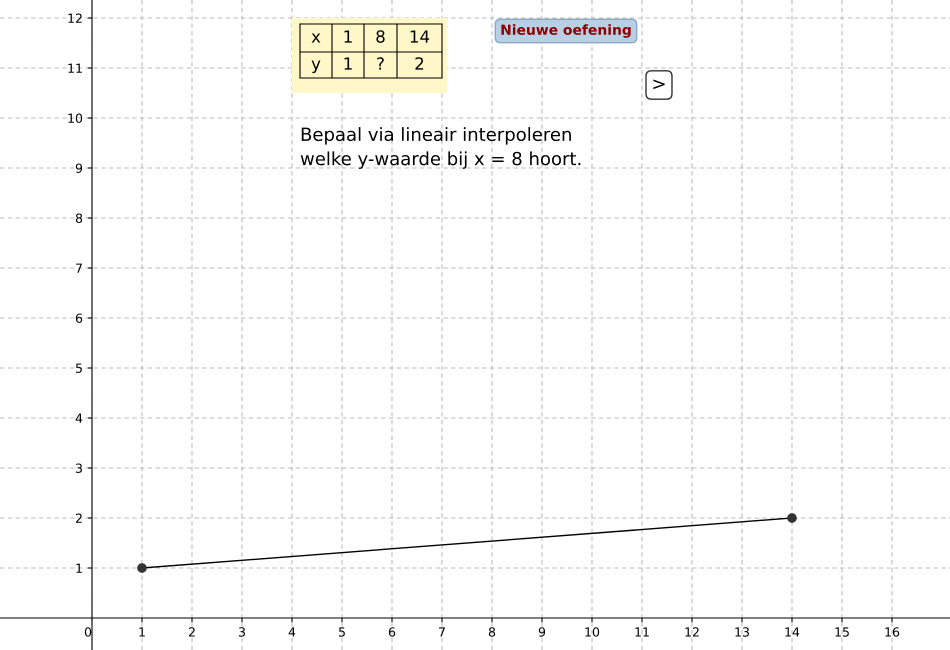 Image resolution: width=950 pixels, height=650 pixels. What do you see at coordinates (420, 36) in the screenshot?
I see `annotation: 14` at bounding box center [420, 36].